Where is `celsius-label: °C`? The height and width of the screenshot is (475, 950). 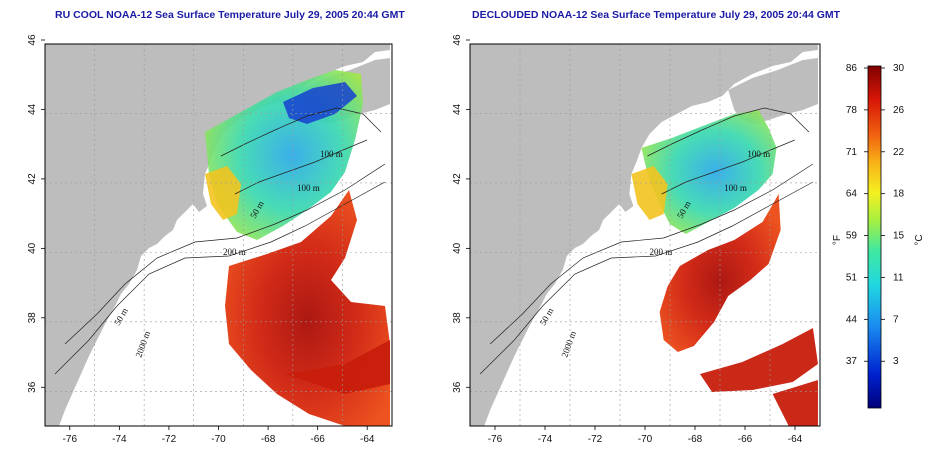
celsius-label: °C is located at coordinates (919, 239).